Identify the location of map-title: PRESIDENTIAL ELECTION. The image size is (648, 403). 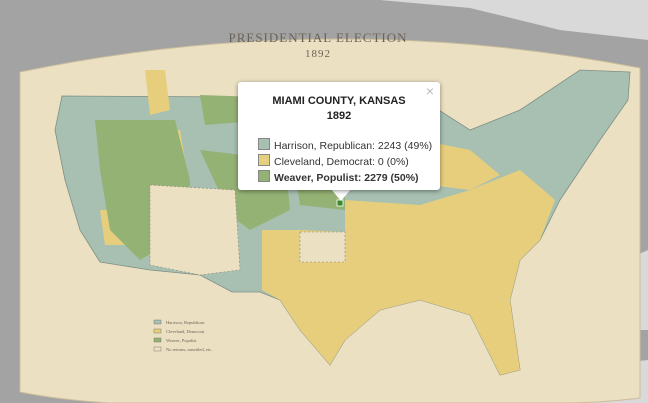
(317, 37).